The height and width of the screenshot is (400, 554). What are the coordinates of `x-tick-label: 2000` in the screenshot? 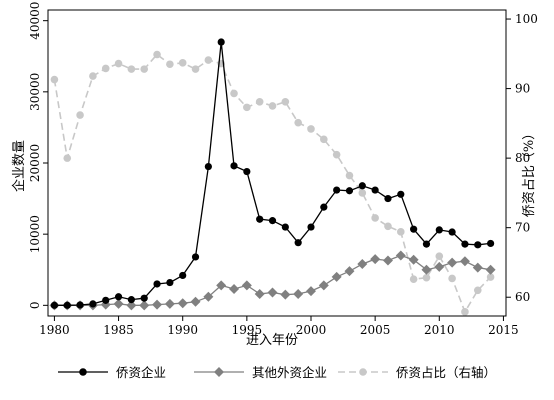 It's located at (311, 330).